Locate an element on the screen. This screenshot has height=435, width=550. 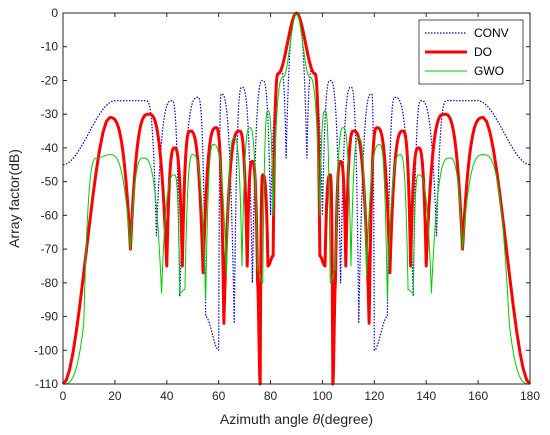
x-tick-label: 20 is located at coordinates (115, 396).